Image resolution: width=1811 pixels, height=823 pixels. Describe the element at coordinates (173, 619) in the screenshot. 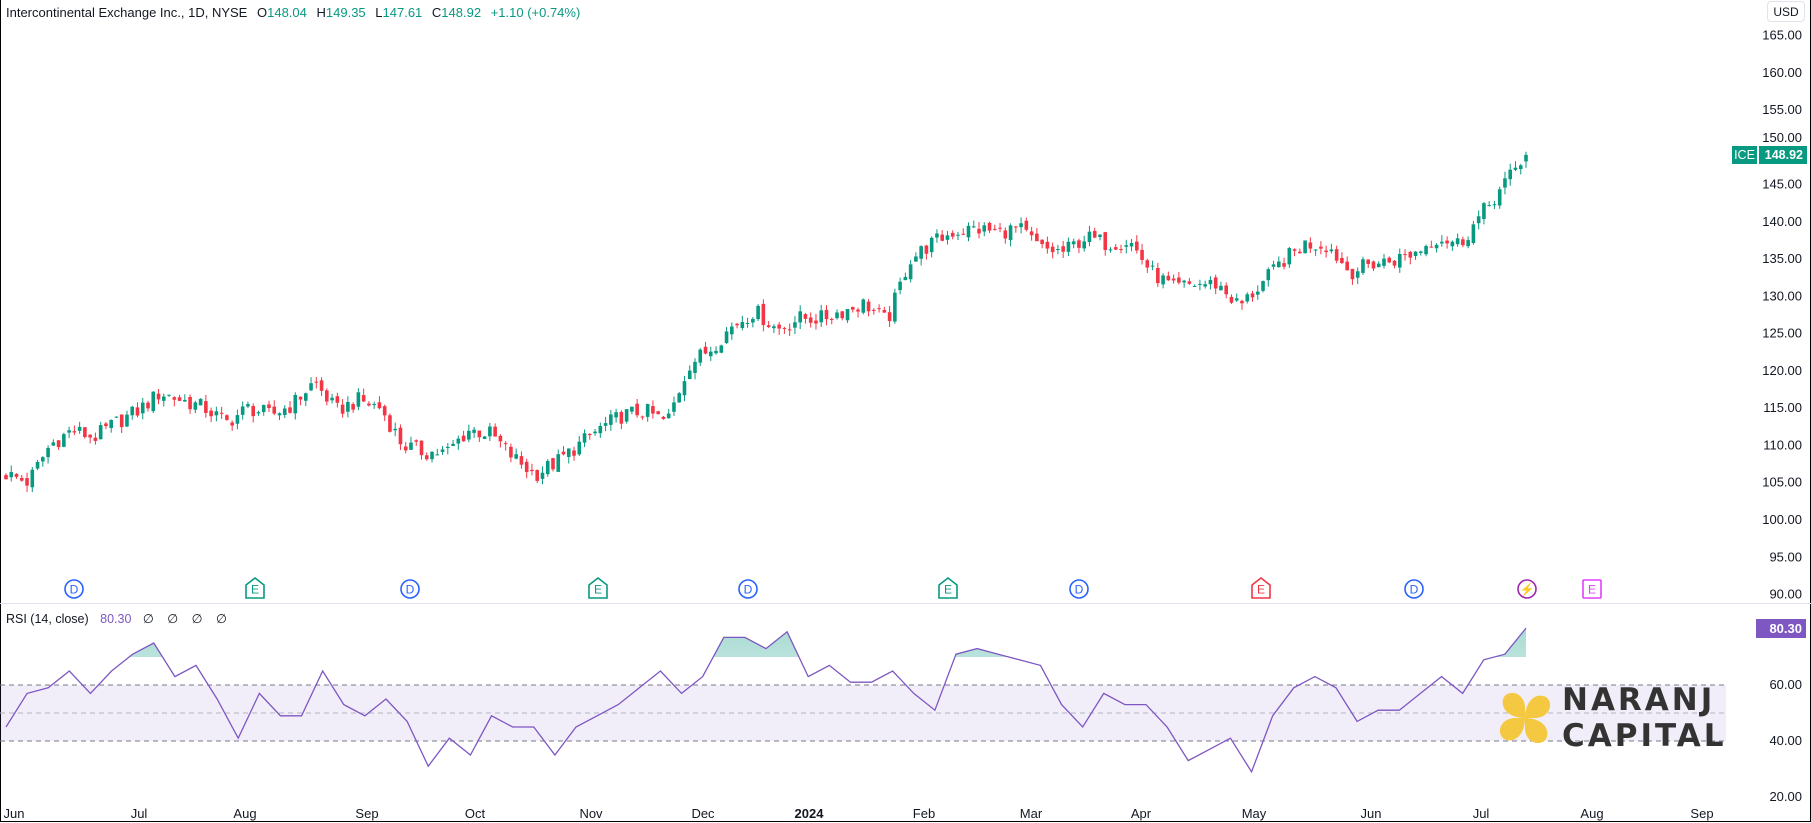

I see `rsi-extra-value: ∅` at that location.